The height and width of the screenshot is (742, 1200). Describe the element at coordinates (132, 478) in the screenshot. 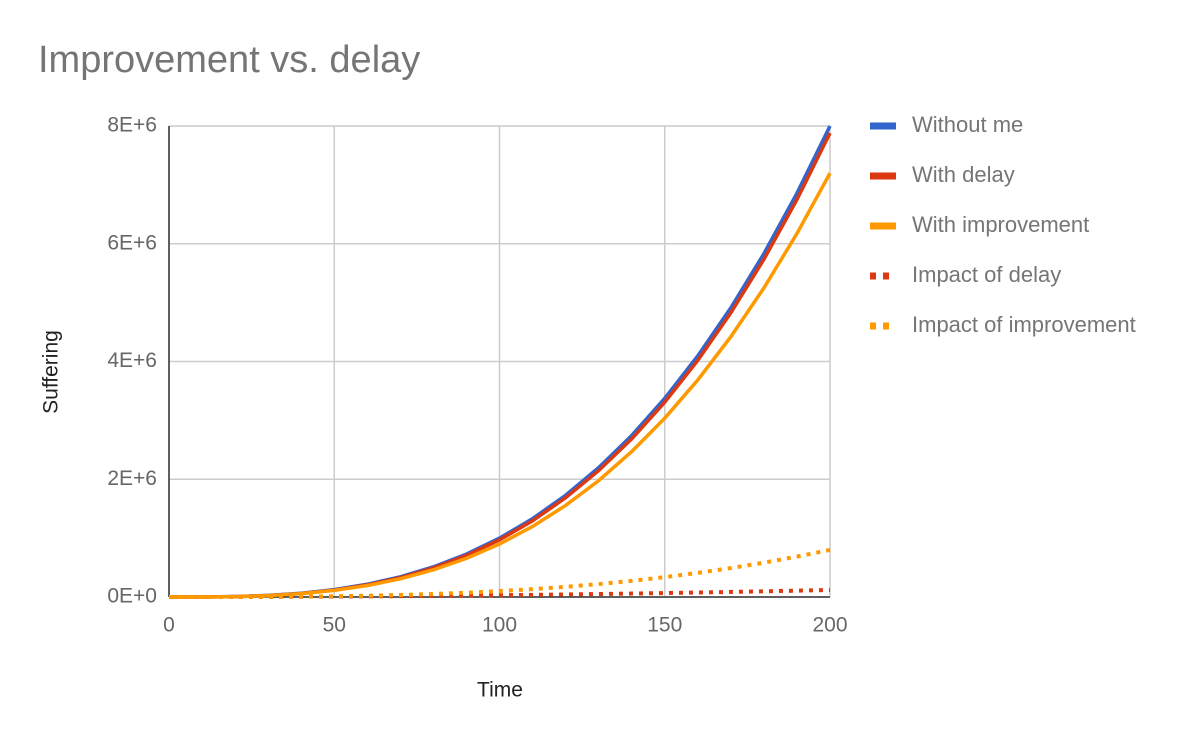

I see `y-tick-label: 2E+6` at that location.